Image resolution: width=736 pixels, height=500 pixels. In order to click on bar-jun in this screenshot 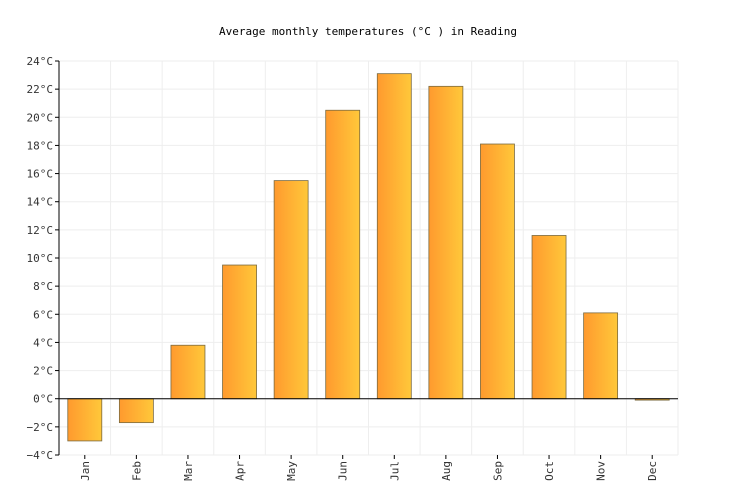, I will do `click(343, 254)`.